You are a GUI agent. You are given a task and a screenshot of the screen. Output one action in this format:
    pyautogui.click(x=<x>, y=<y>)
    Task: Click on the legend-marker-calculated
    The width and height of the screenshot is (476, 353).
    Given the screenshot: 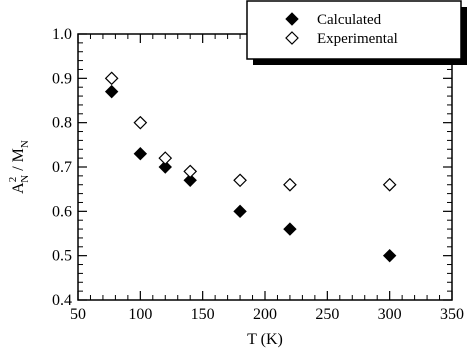 What is the action you would take?
    pyautogui.click(x=292, y=19)
    